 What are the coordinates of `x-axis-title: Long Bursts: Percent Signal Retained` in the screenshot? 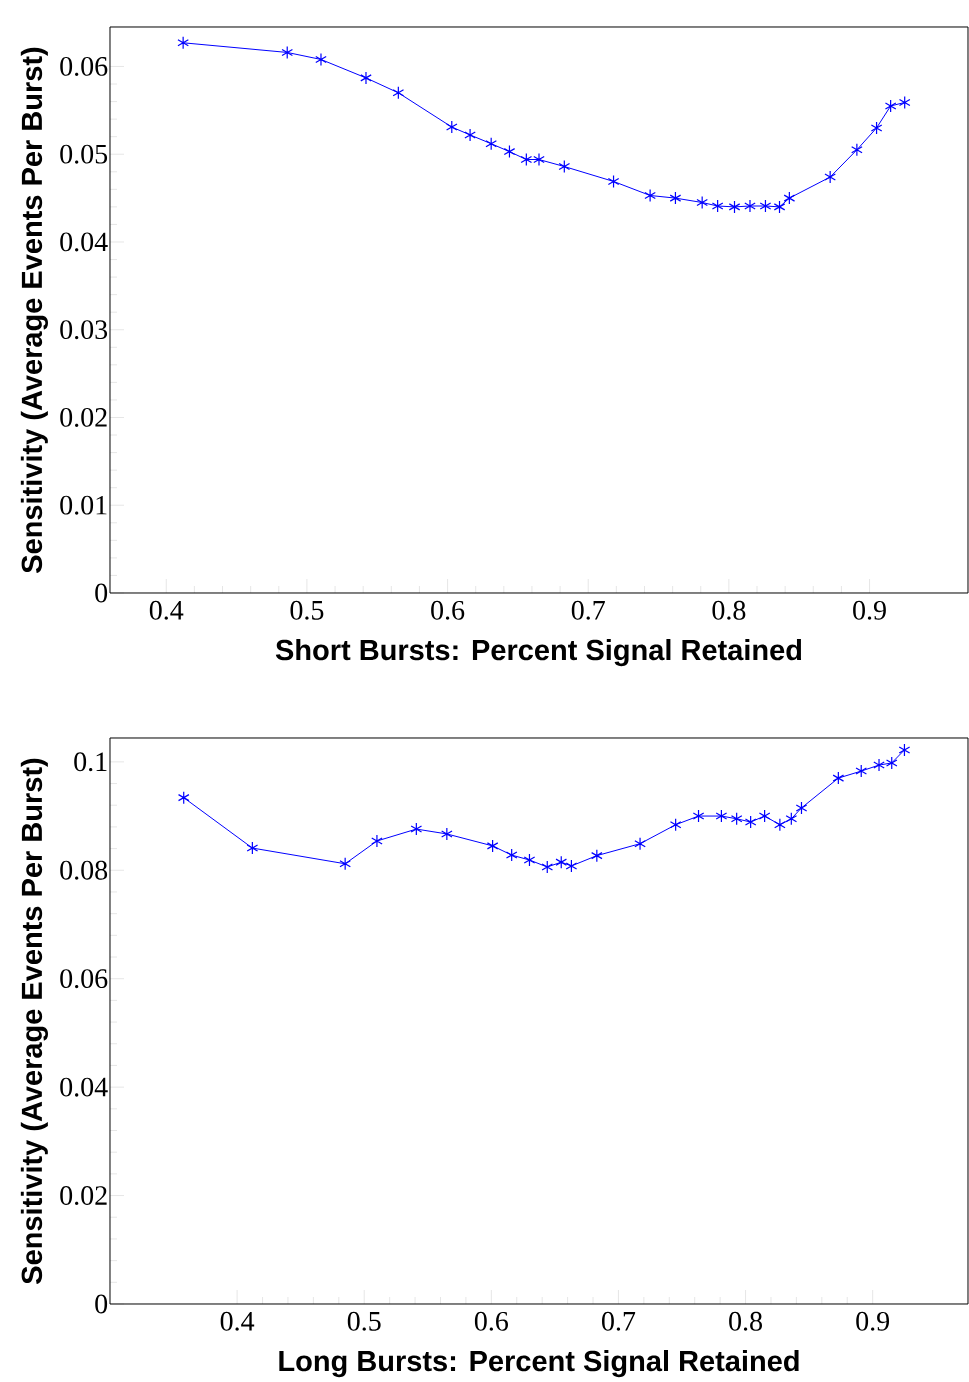 It's located at (539, 1364).